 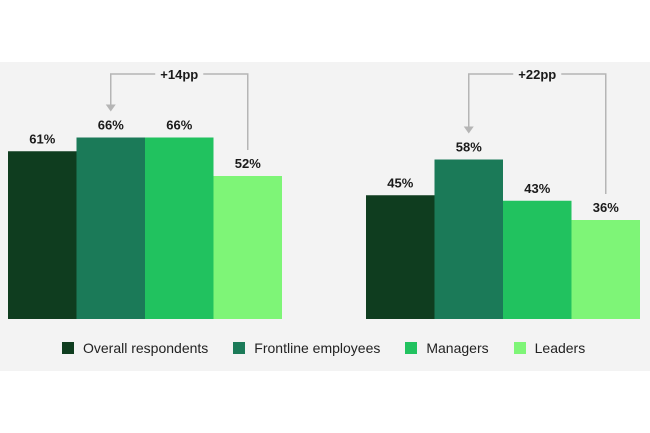 What do you see at coordinates (317, 348) in the screenshot?
I see `legend-label-frontline: Frontline employees` at bounding box center [317, 348].